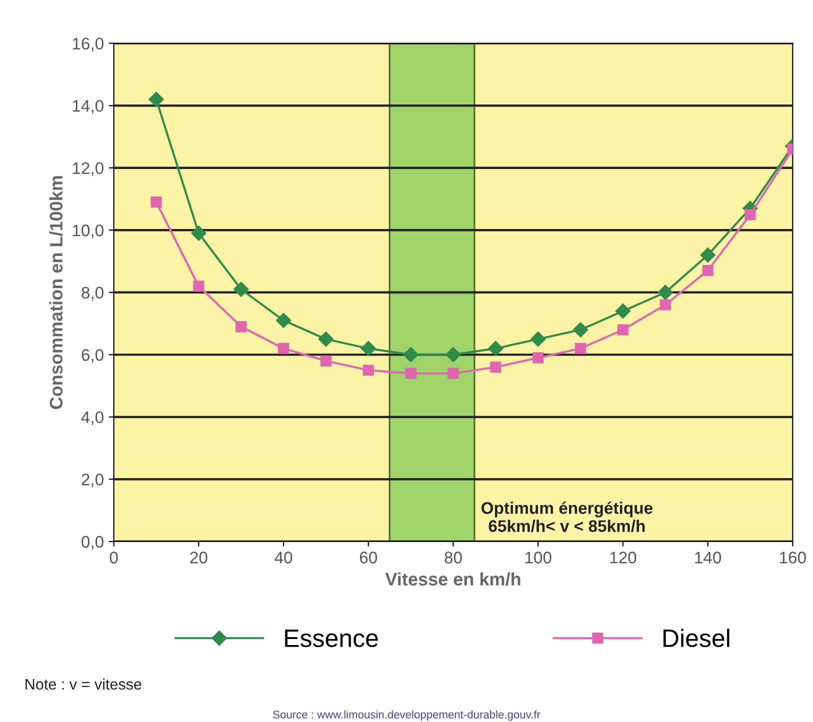 Image resolution: width=813 pixels, height=722 pixels. What do you see at coordinates (88, 107) in the screenshot?
I see `y-tick-label: 14,0` at bounding box center [88, 107].